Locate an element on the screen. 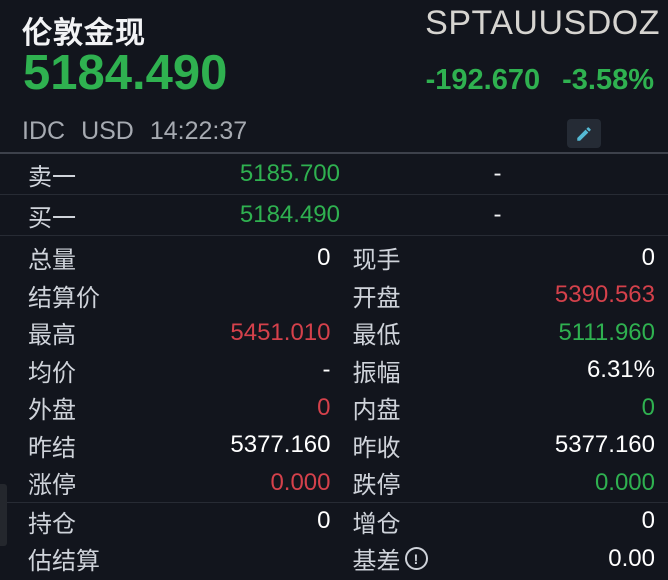 This screenshot has width=668, height=580. stats-row: 总量 0 现手 0 is located at coordinates (334, 258).